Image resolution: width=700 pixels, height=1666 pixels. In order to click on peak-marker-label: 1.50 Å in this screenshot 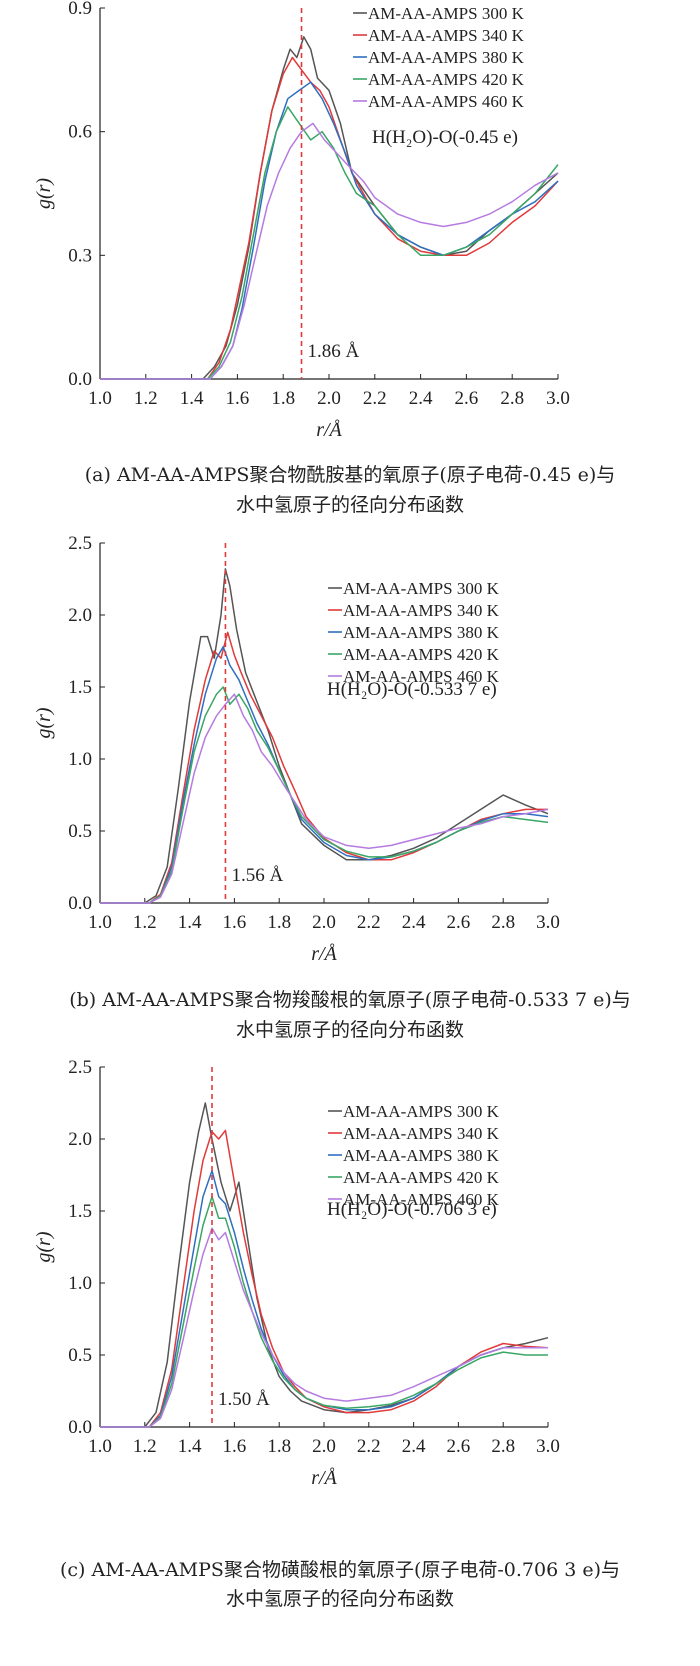, I will do `click(244, 1399)`.